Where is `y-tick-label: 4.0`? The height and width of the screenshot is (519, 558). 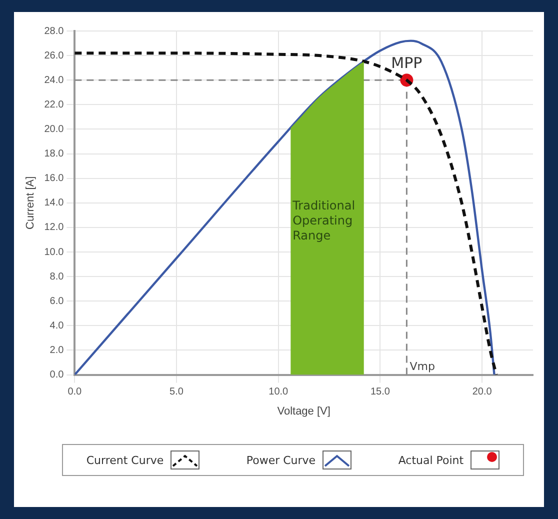
y-tick-label: 4.0 is located at coordinates (57, 326).